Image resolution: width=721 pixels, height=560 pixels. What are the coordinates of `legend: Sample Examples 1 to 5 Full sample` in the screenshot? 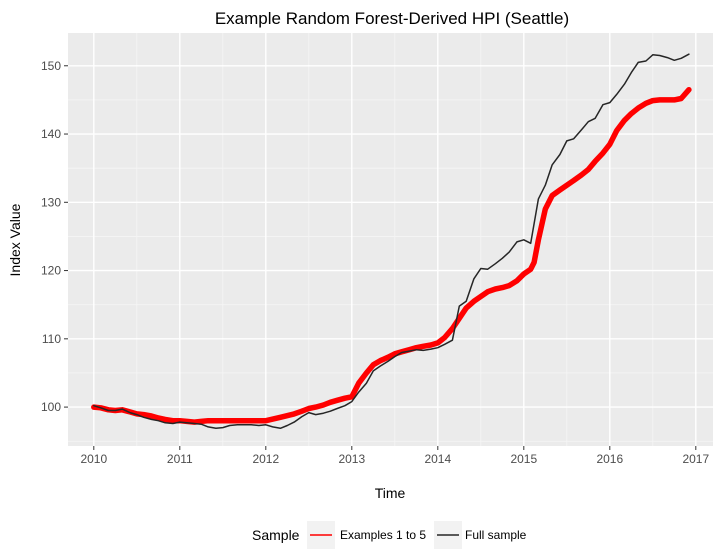 It's located at (389, 535).